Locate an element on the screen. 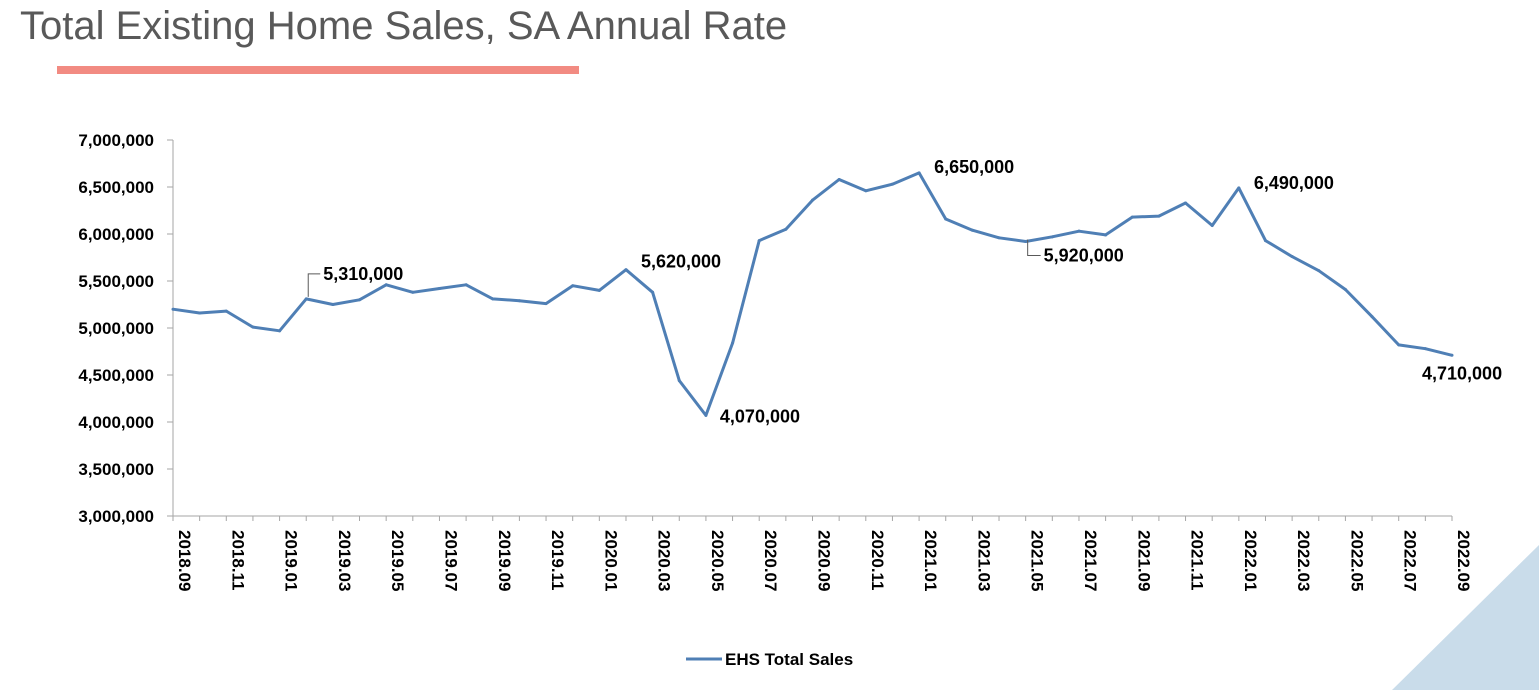 This screenshot has height=690, width=1539. x-tick-label: 2021.03 is located at coordinates (983, 560).